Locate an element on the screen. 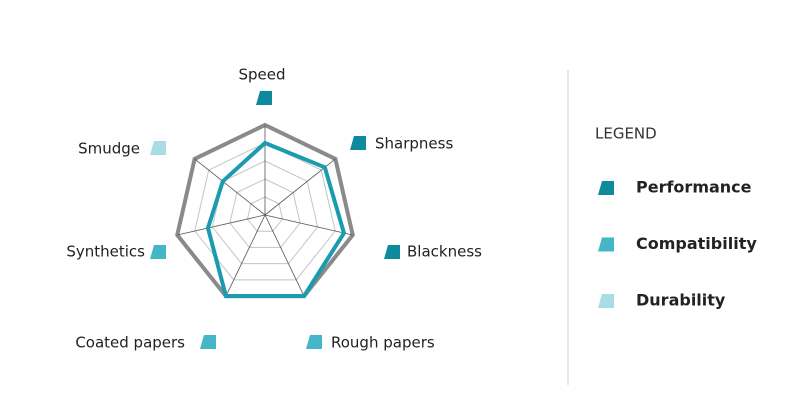 The image size is (800, 400). category-label: Smudge is located at coordinates (109, 149).